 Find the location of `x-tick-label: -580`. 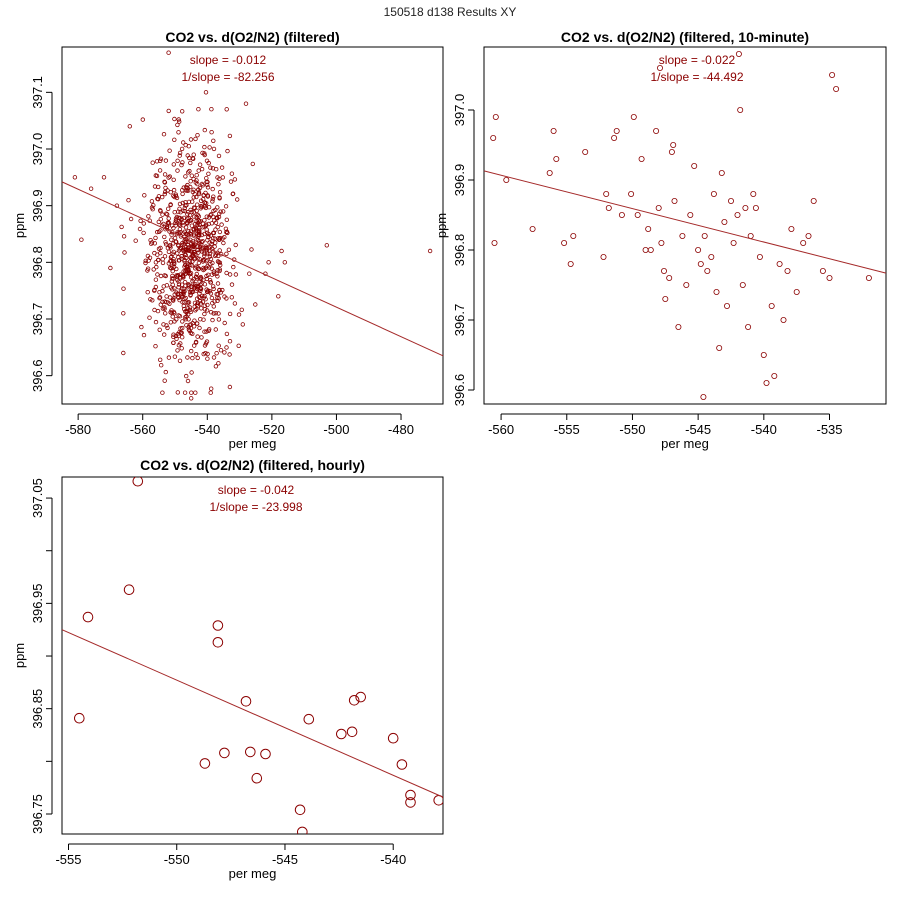

x-tick-label: -580 is located at coordinates (78, 429).